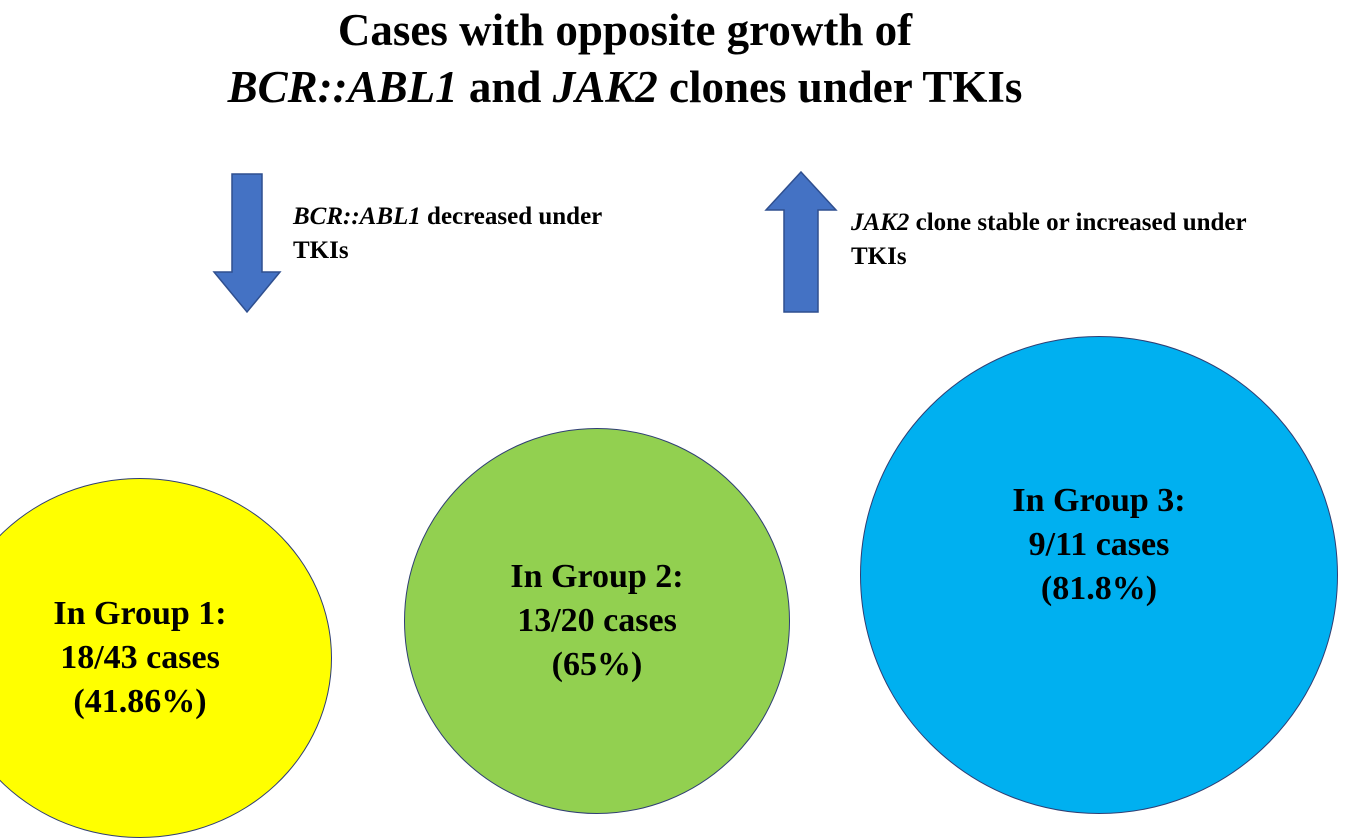 The image size is (1358, 838). What do you see at coordinates (505, 87) in the screenshot?
I see `title-and: and` at bounding box center [505, 87].